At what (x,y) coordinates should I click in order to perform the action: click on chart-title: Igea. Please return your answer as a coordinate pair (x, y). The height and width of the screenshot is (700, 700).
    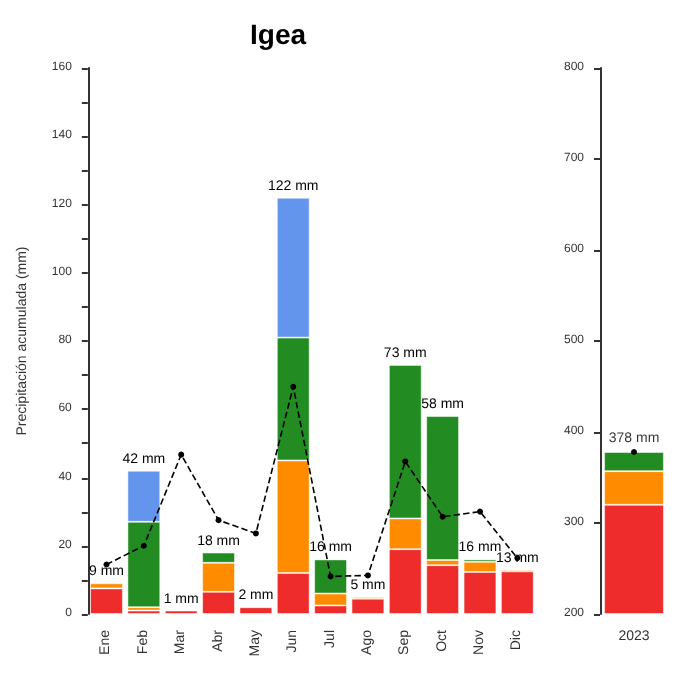
    Looking at the image, I should click on (278, 34).